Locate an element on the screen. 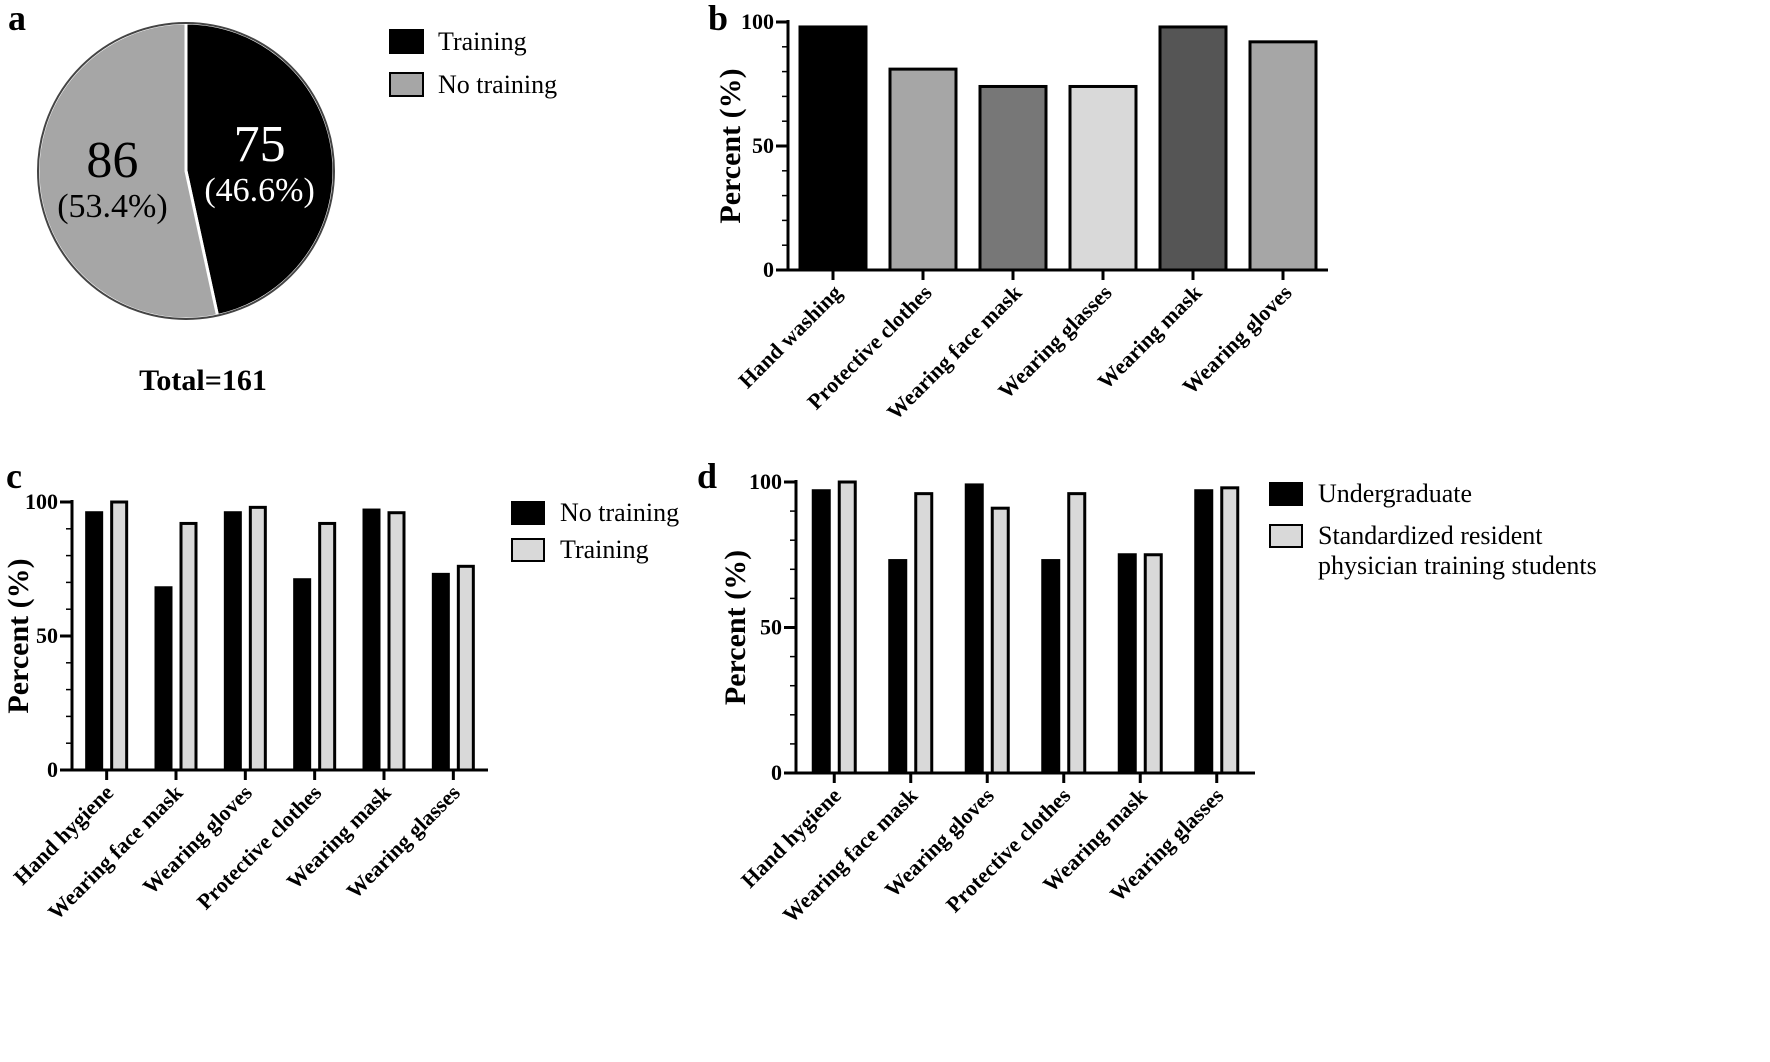  pie-percent-1: (53.4%) is located at coordinates (112, 206).